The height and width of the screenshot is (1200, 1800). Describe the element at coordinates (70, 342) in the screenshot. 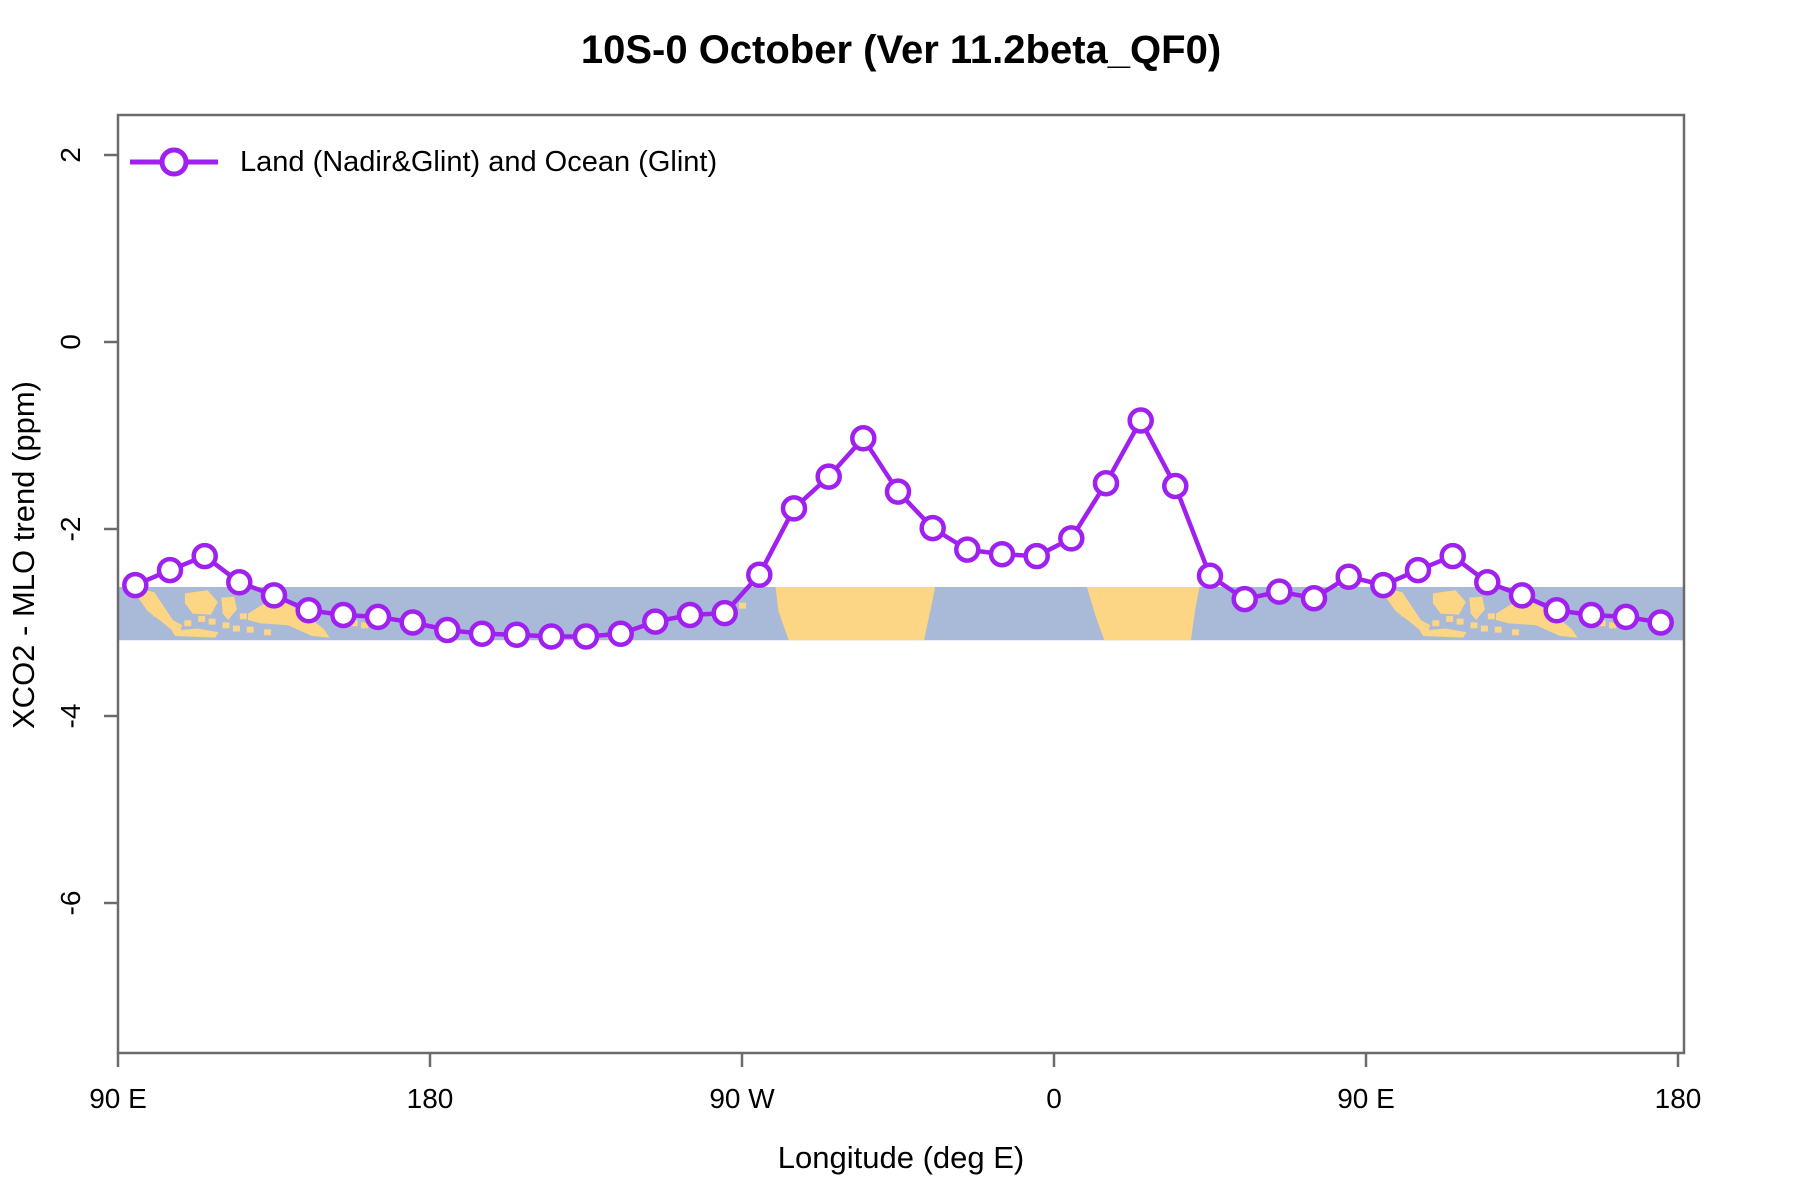

I see `y-tick-label: 0` at that location.